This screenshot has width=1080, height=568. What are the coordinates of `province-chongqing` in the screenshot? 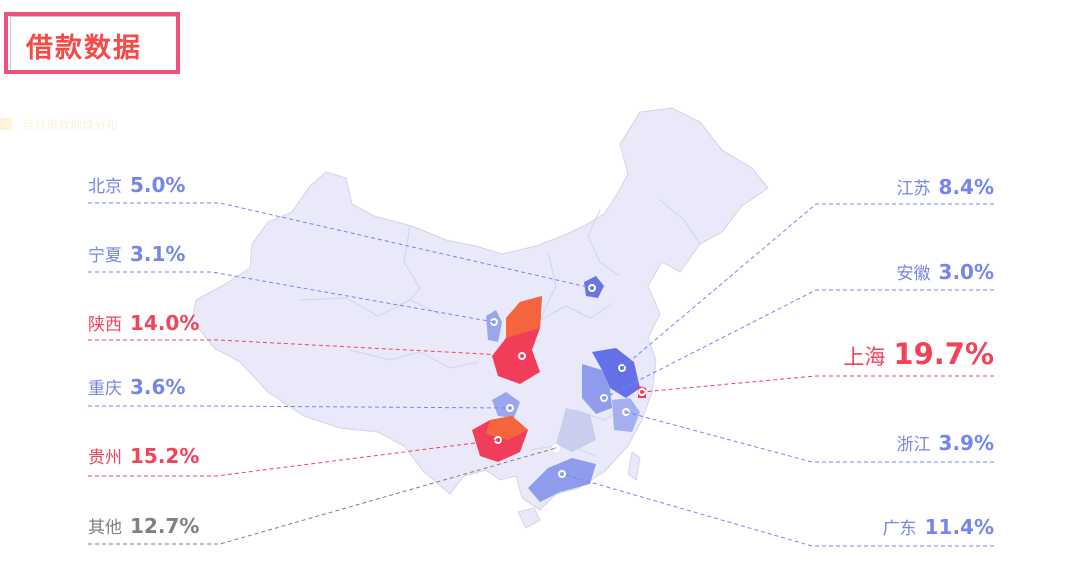 It's located at (506, 405).